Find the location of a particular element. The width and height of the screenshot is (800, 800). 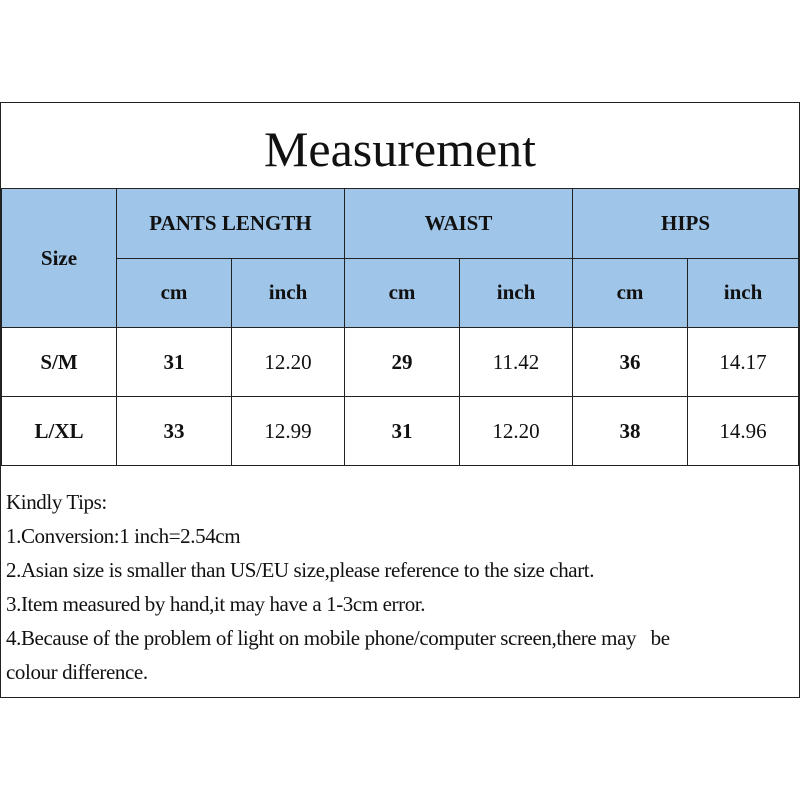

value-cell: 29 is located at coordinates (402, 362).